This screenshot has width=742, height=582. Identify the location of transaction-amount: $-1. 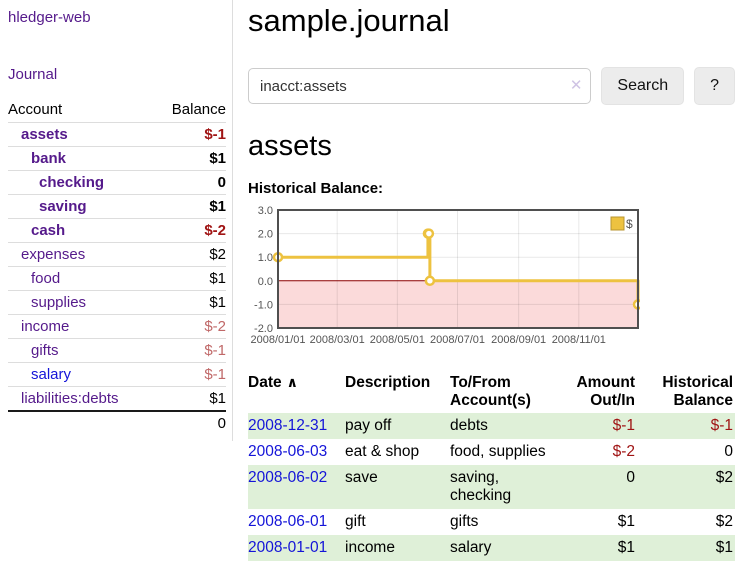
(623, 425).